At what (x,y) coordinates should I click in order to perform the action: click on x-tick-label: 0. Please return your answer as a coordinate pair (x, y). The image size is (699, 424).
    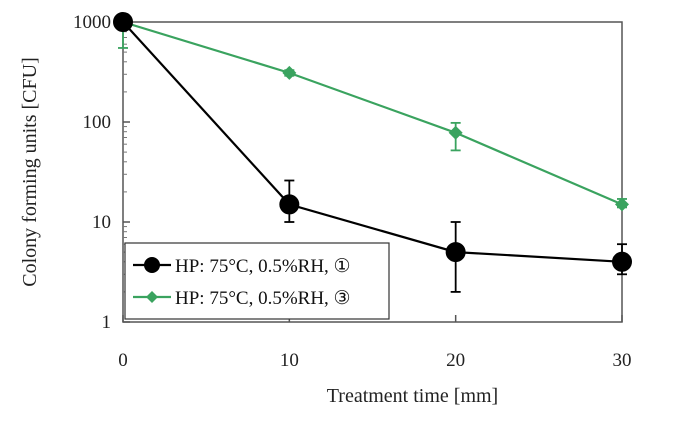
    Looking at the image, I should click on (123, 360).